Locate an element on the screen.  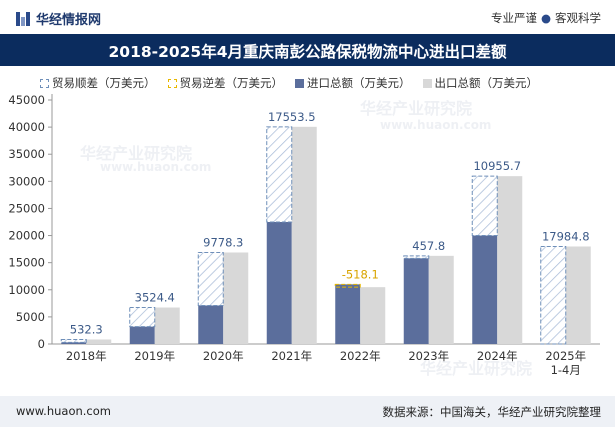
legend-label-surplus: 贸易顺差（万美元） is located at coordinates (104, 83).